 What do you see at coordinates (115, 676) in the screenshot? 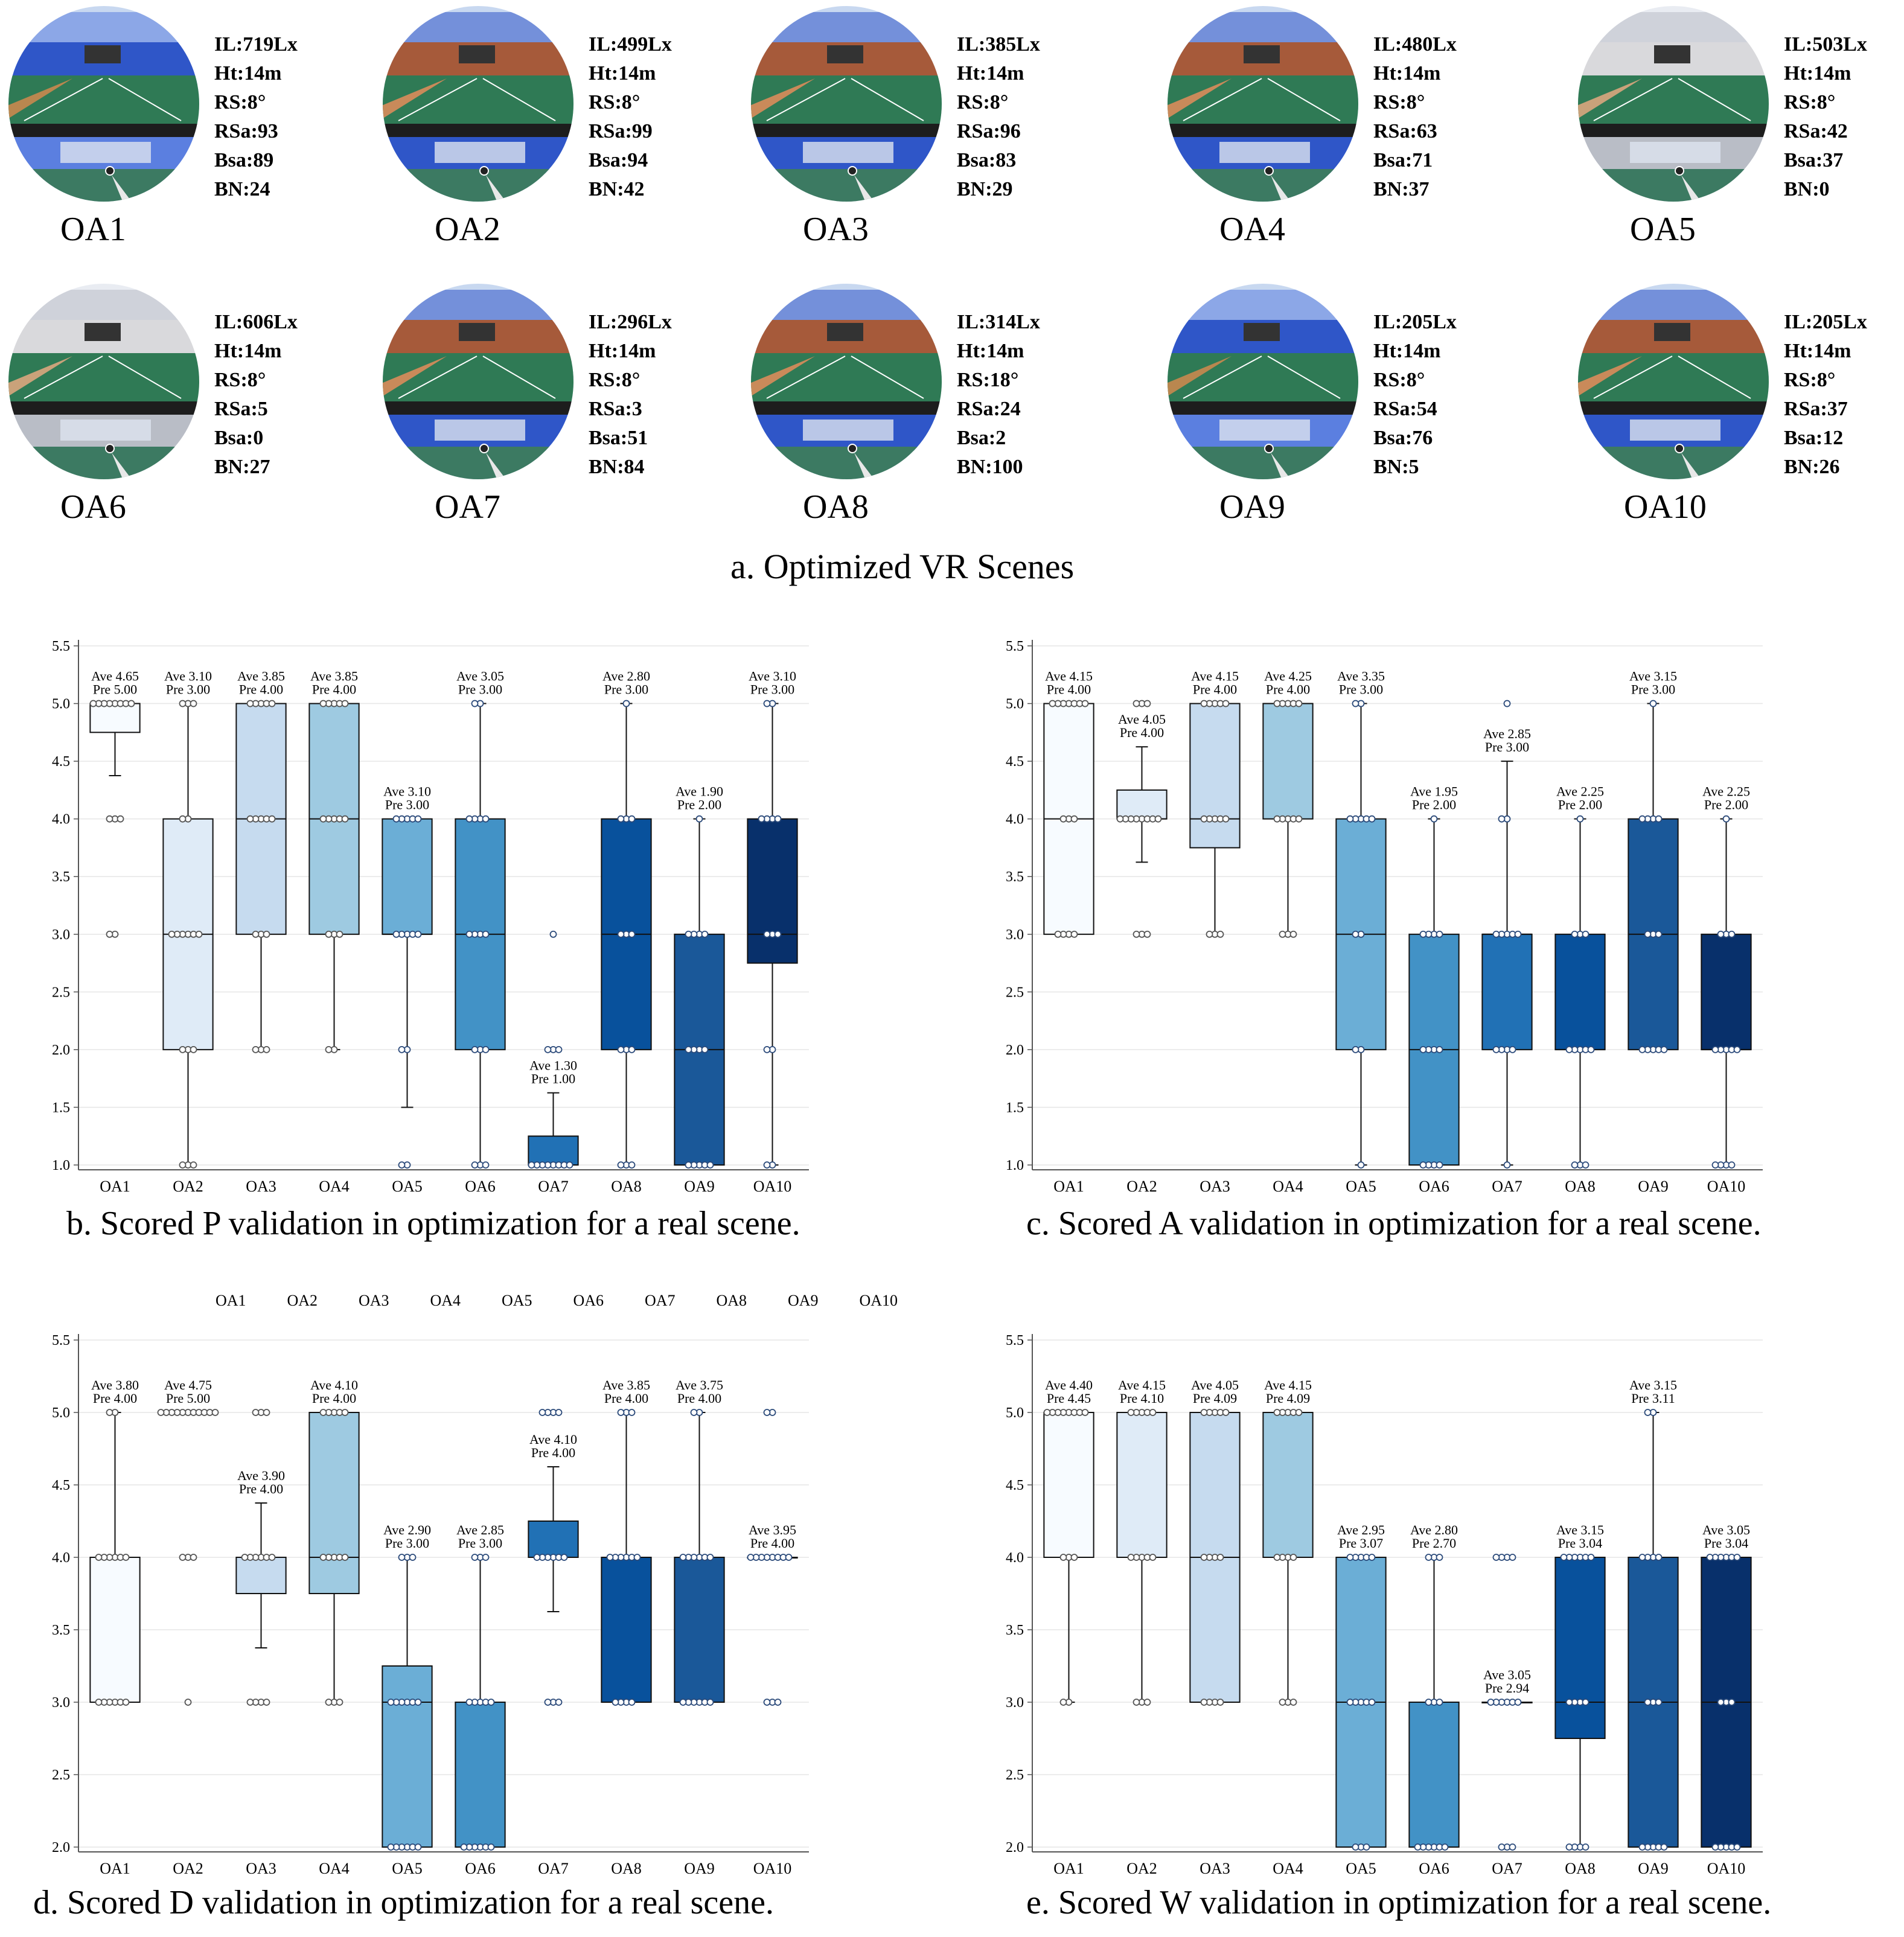
I see `ave-label: Ave 4.65` at bounding box center [115, 676].